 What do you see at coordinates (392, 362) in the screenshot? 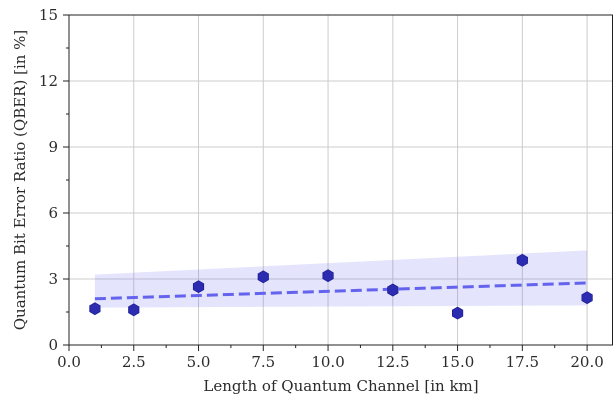
I see `x-tick-label: 12.5` at bounding box center [392, 362].